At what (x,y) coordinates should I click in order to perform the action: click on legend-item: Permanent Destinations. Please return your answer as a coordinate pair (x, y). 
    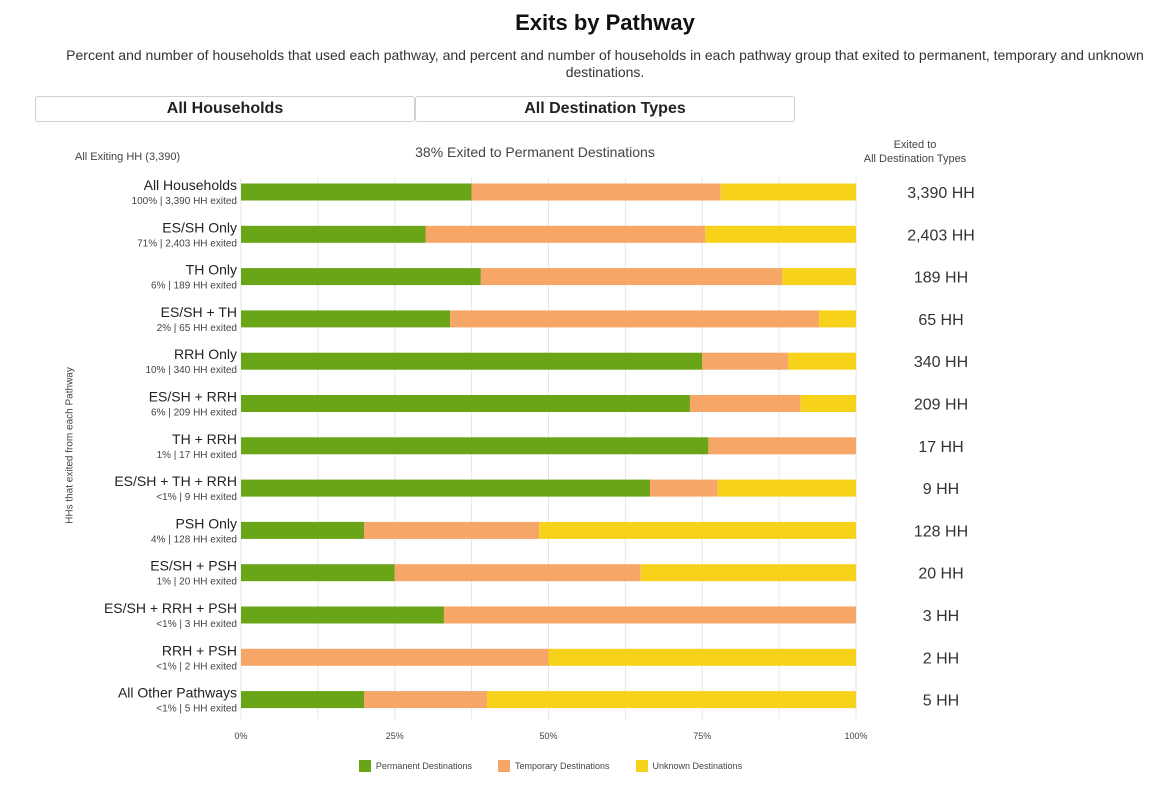
    Looking at the image, I should click on (415, 766).